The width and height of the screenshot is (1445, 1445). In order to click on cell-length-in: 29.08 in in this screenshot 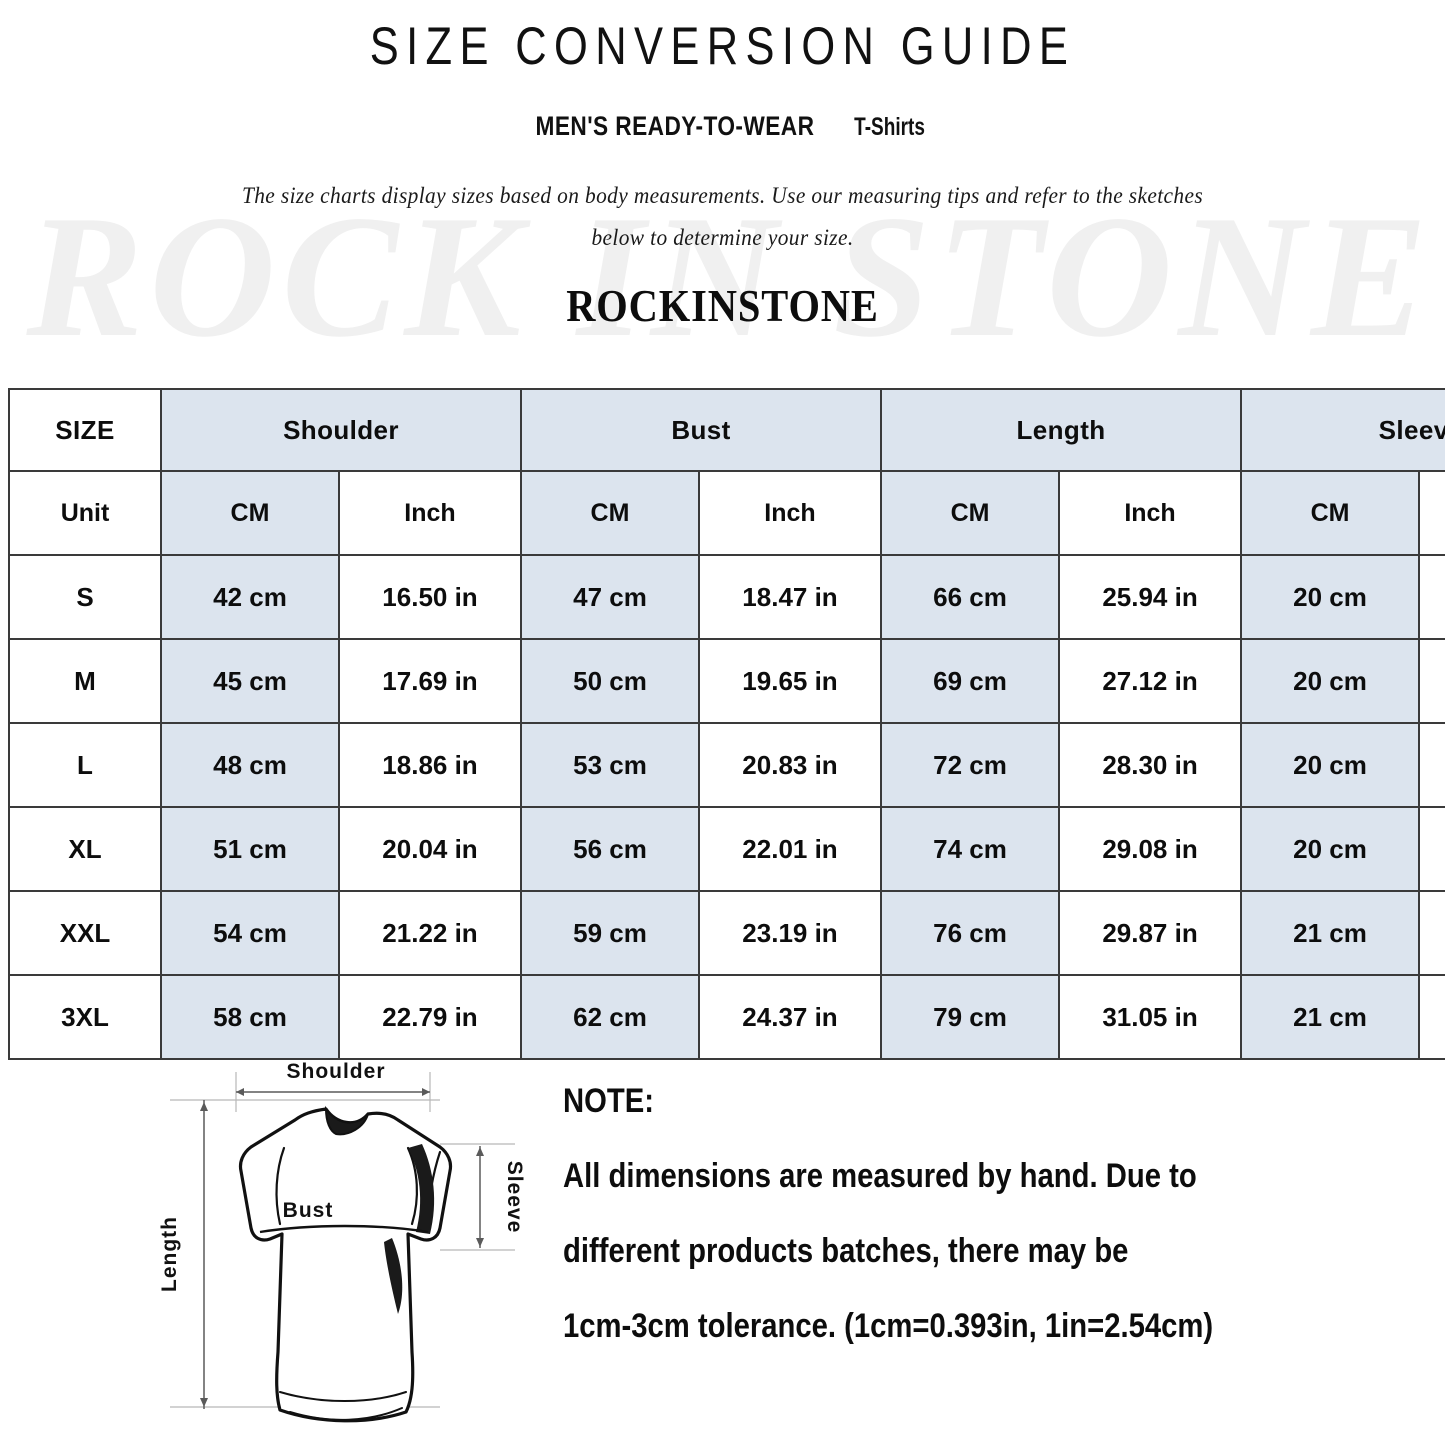, I will do `click(1150, 849)`.